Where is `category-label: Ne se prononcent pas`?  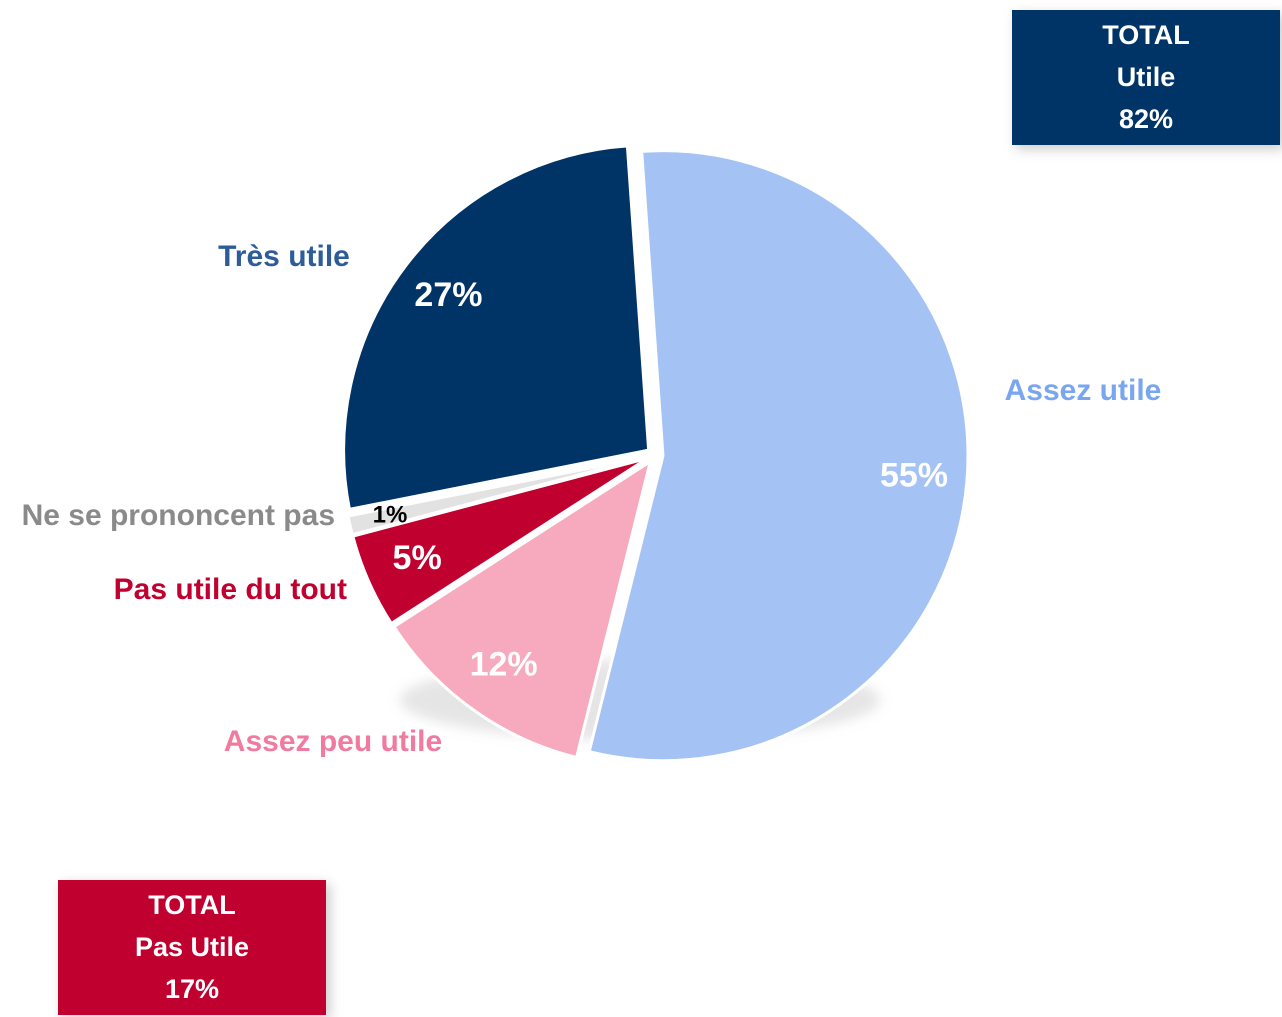
category-label: Ne se prononcent pas is located at coordinates (178, 515).